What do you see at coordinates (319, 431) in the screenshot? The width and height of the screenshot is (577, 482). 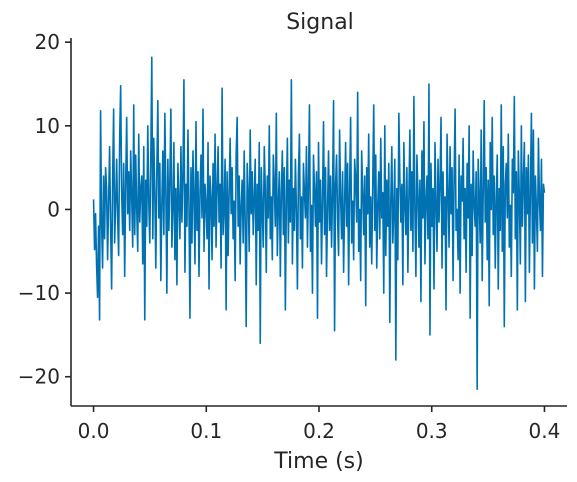 I see `x-tick-label: 0.2` at bounding box center [319, 431].